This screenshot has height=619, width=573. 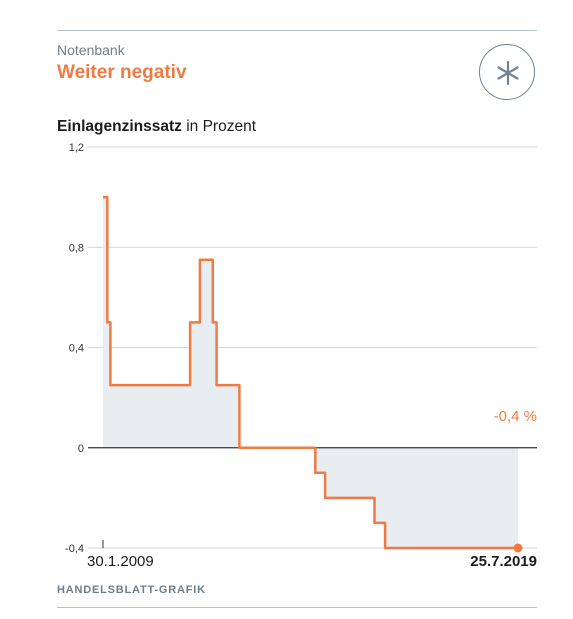 I want to click on chart-headline: Weiter negativ, so click(x=122, y=72).